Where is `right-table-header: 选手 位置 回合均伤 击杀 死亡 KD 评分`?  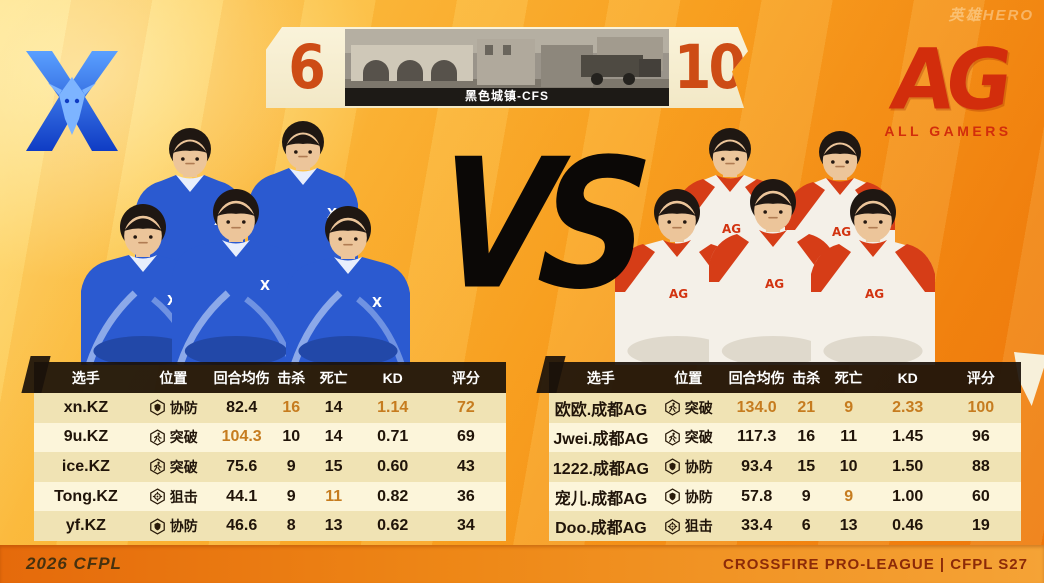
right-table-header: 选手 位置 回合均伤 击杀 死亡 KD 评分 is located at coordinates (785, 377).